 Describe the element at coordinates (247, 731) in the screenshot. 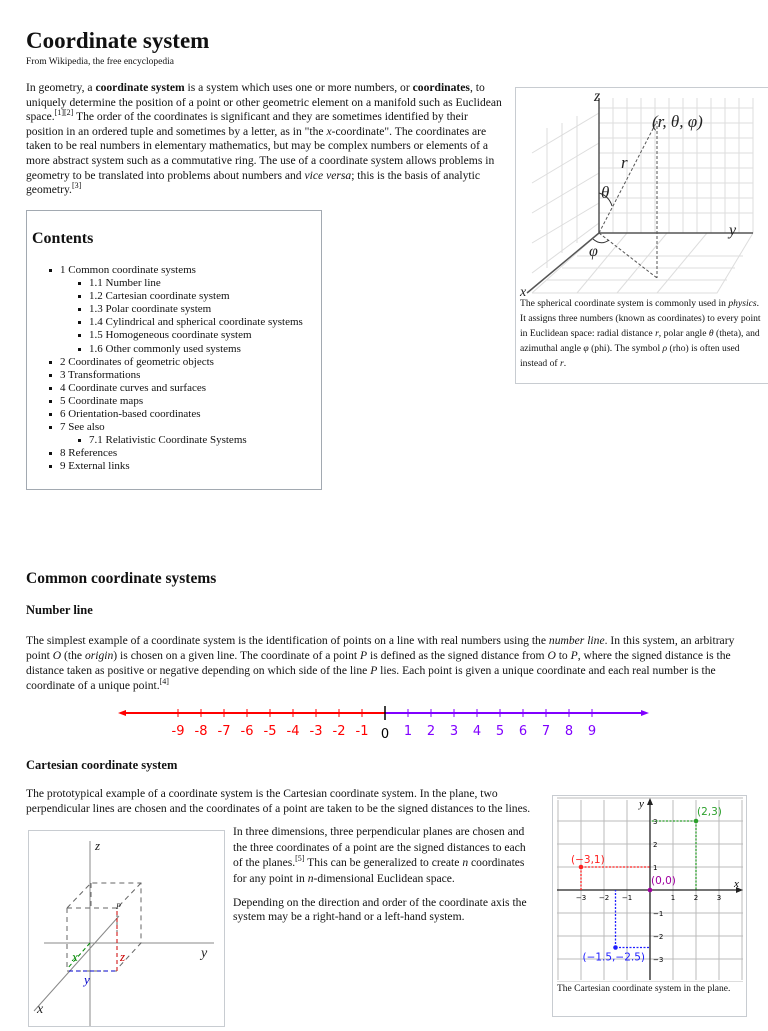

I see `tick-label: -6` at that location.